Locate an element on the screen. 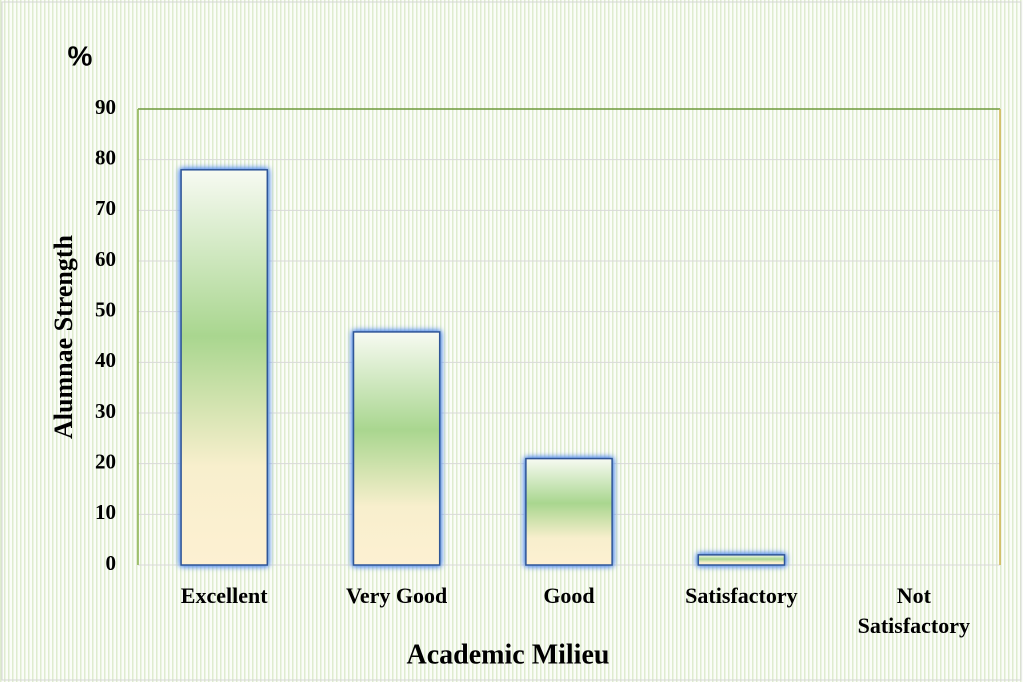  x-tick-label: Excellent is located at coordinates (224, 595).